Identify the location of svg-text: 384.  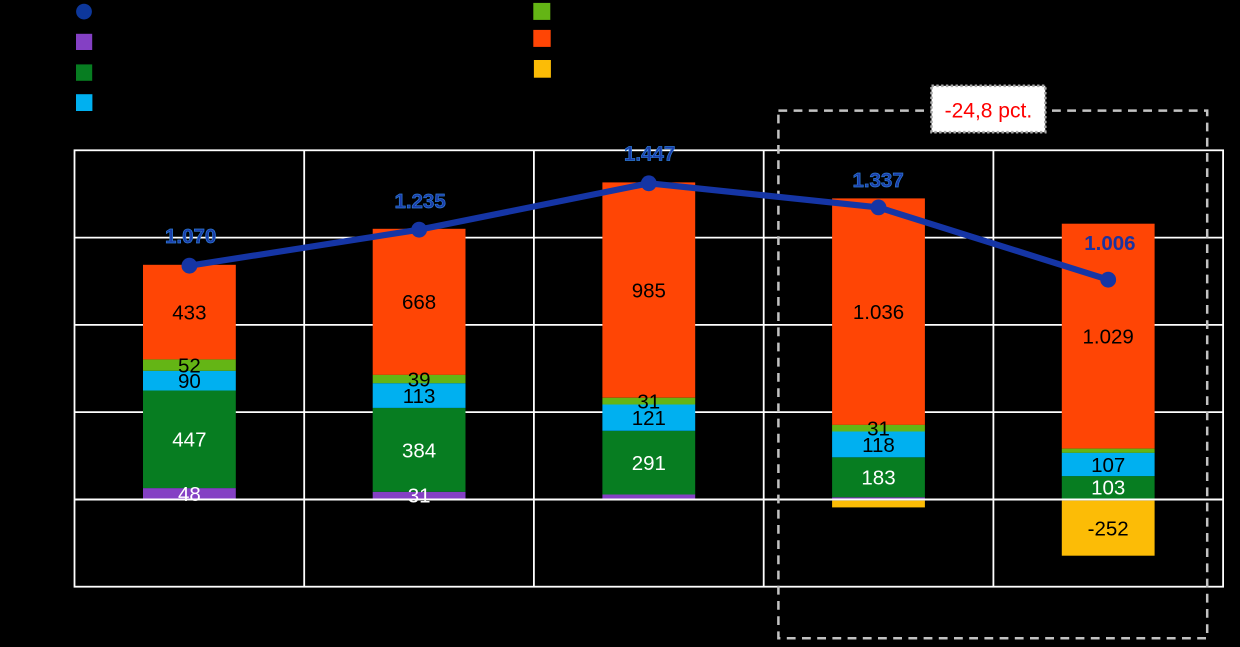
(419, 450).